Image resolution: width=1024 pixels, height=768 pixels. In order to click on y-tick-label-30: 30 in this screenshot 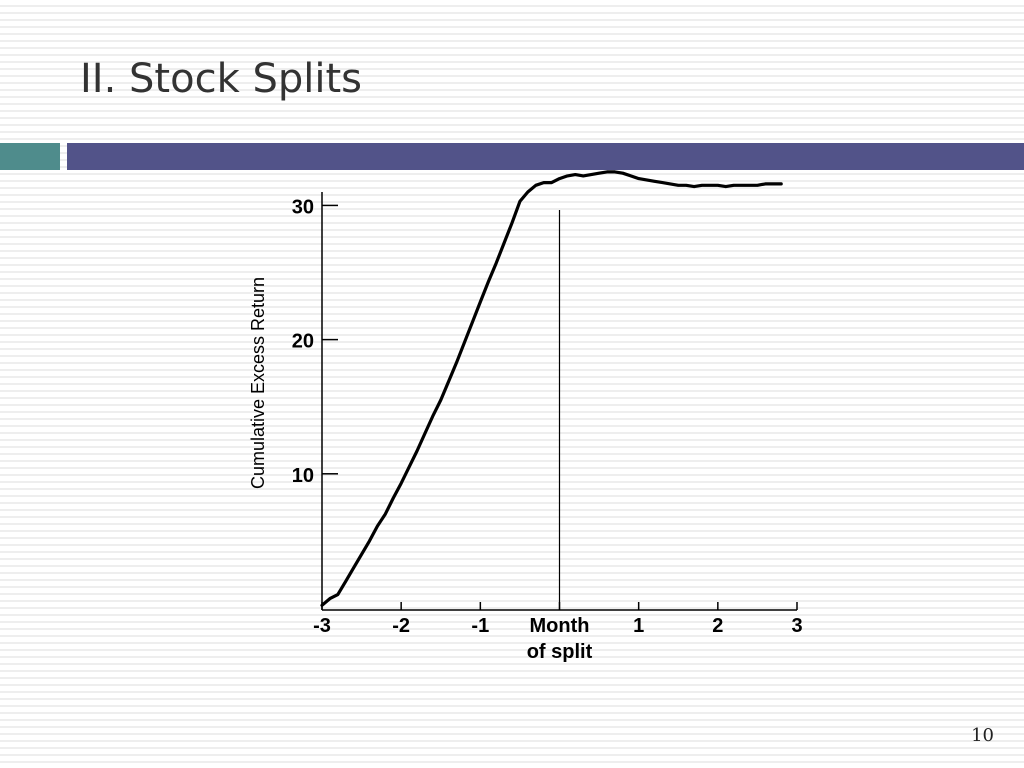, I will do `click(303, 207)`.